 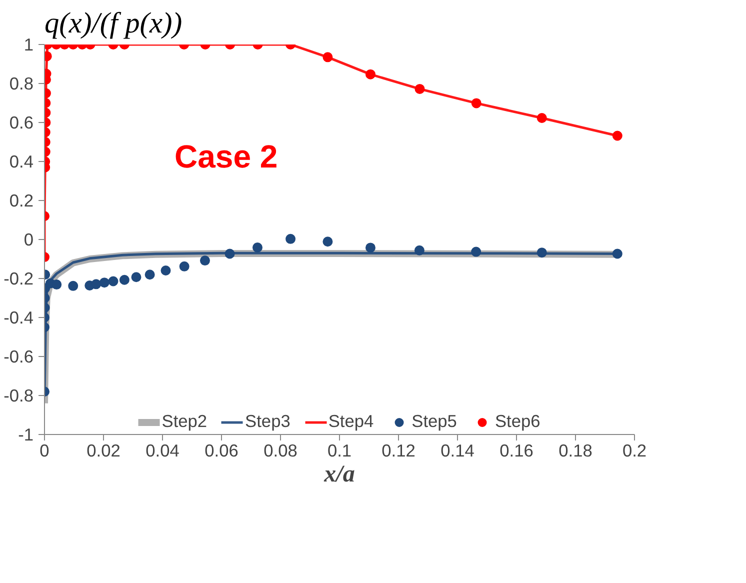 I want to click on x-tick-label: 0.1, so click(x=339, y=450).